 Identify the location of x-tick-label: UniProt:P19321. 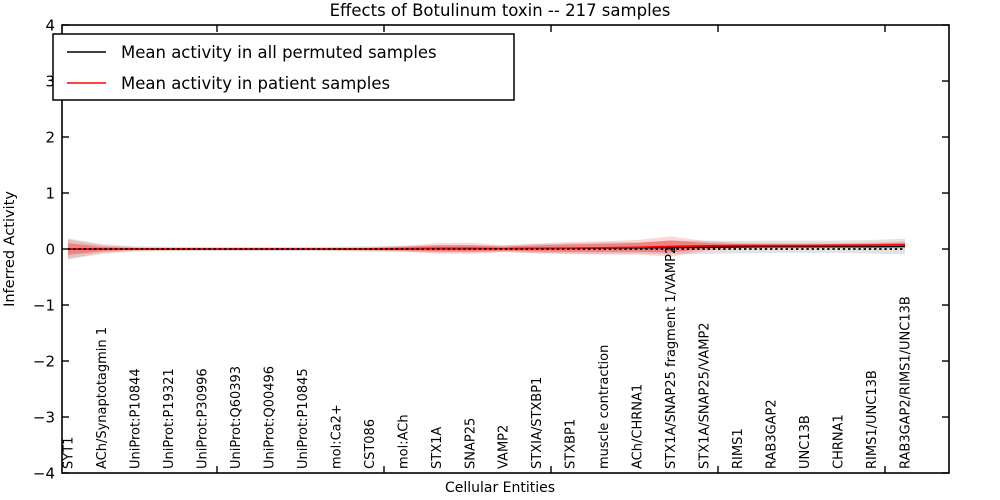
(169, 418).